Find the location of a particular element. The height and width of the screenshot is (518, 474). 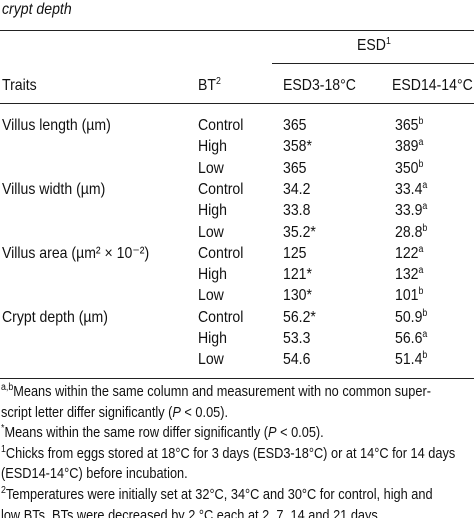

footnote-ref: 1 is located at coordinates (388, 41).